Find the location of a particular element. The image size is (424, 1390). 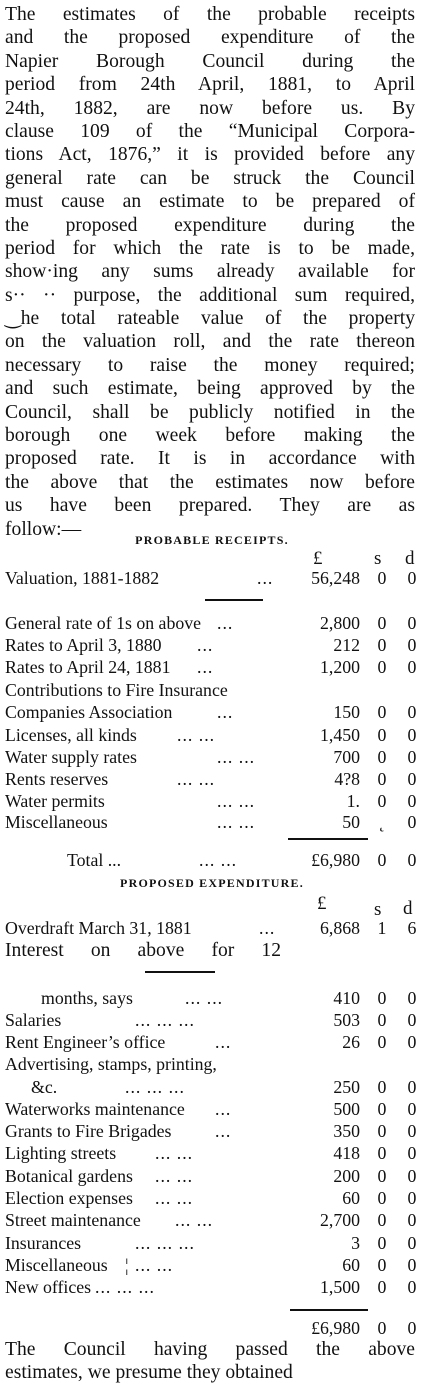

expenditure-row: months, says ... ... 410 0 0 is located at coordinates (212, 998).